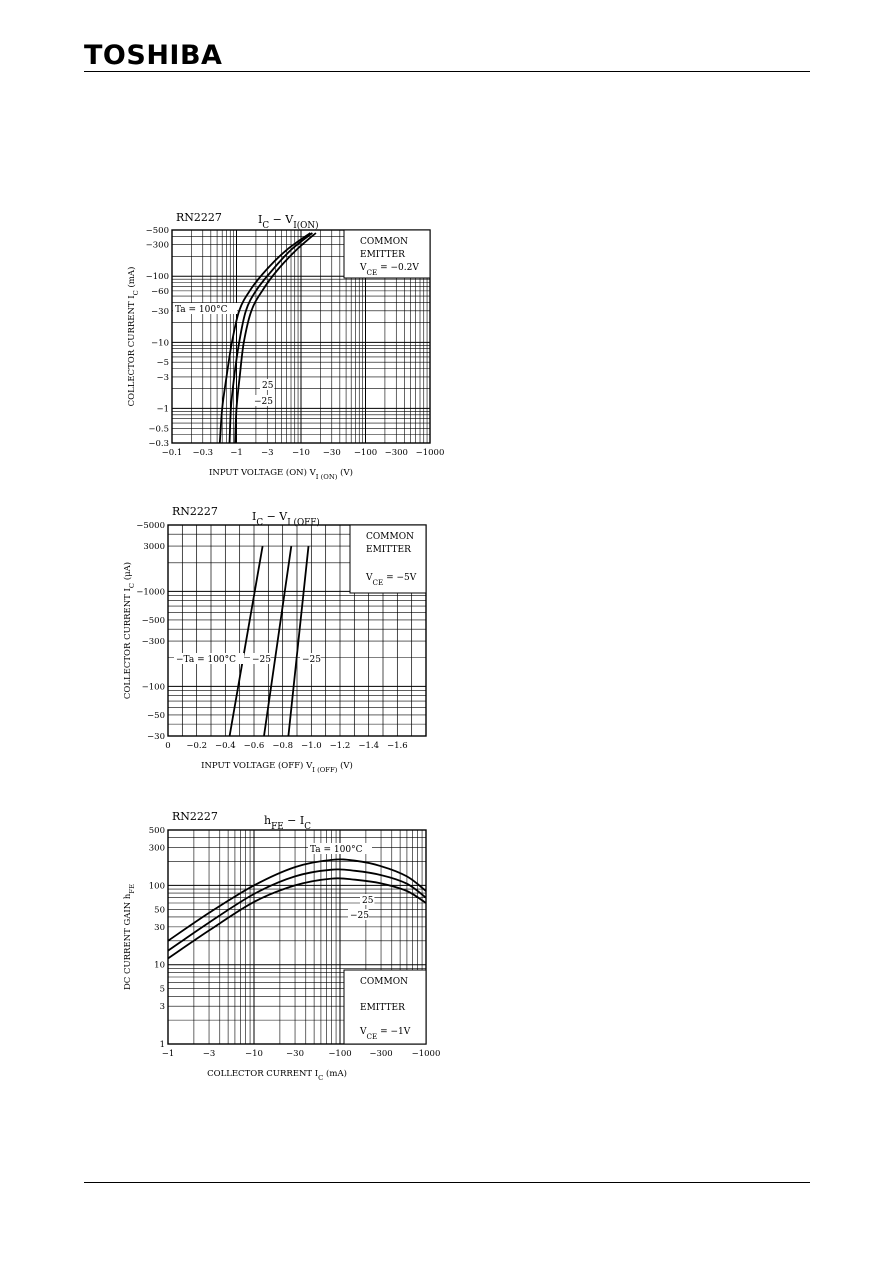 The width and height of the screenshot is (892, 1263). I want to click on y-axis-label: DC CURRENT GAIN hFE, so click(129, 937).